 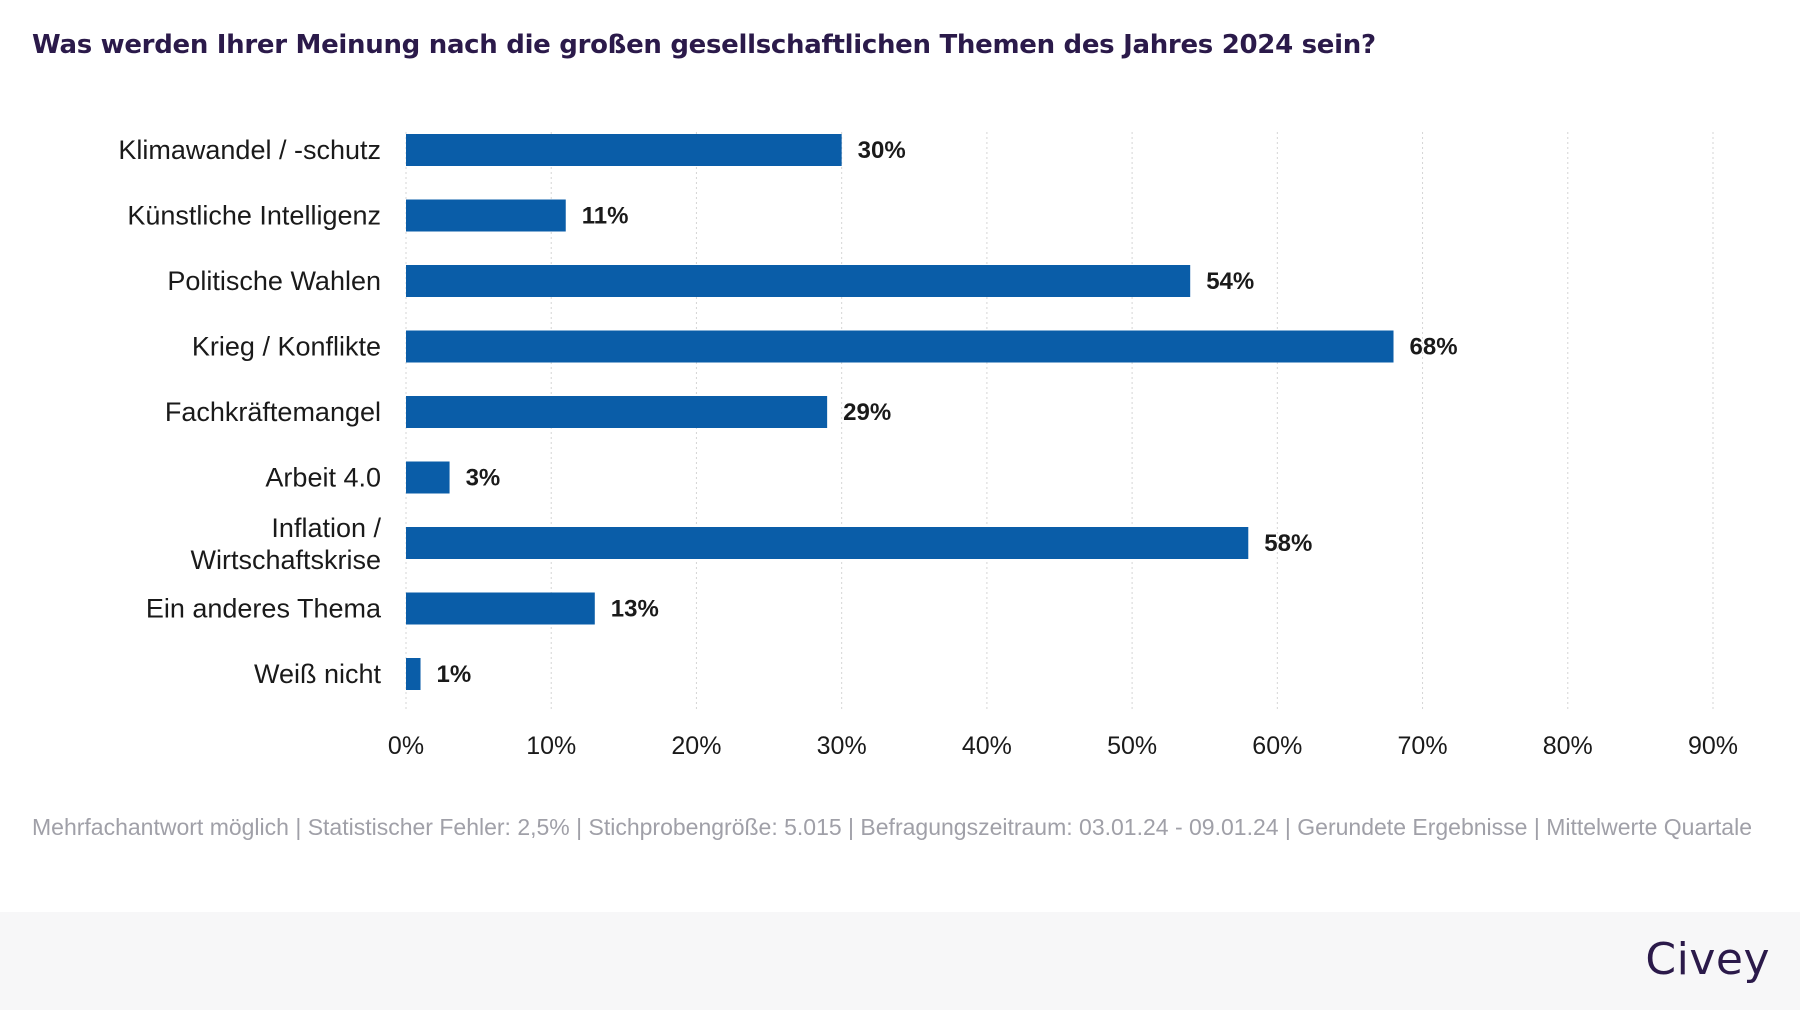 What do you see at coordinates (1230, 281) in the screenshot?
I see `value-label: 54%` at bounding box center [1230, 281].